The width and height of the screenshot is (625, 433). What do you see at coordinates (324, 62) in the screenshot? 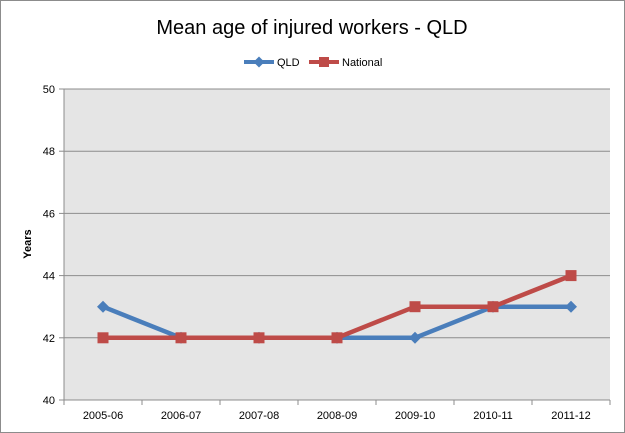
I see `legend-marker-national` at bounding box center [324, 62].